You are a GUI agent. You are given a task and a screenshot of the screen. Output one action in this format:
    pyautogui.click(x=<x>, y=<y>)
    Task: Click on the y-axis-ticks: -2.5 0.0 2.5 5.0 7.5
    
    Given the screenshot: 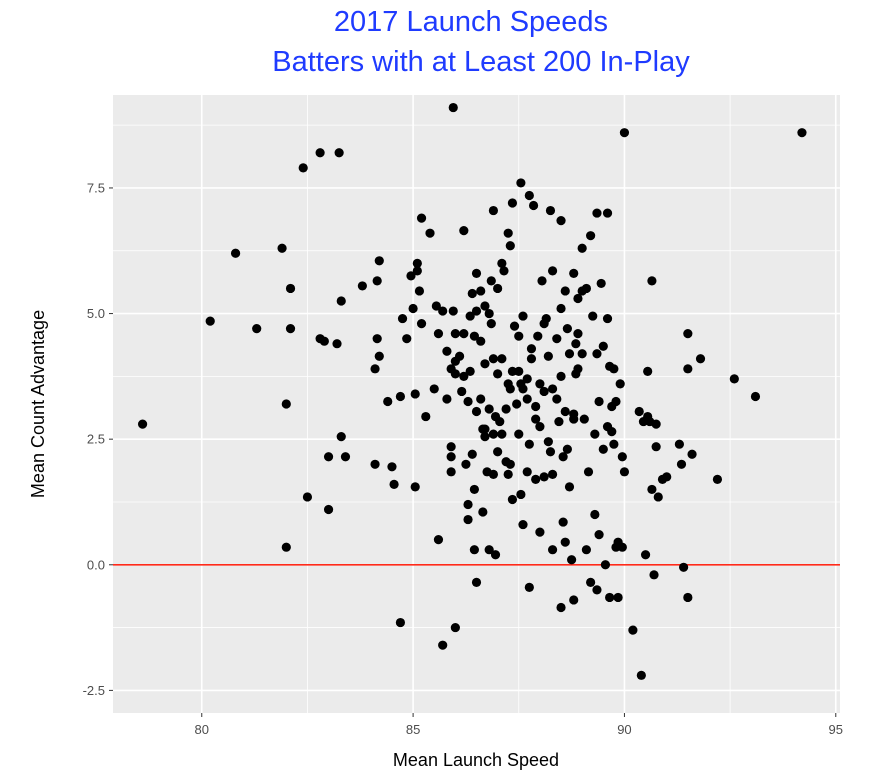 What is the action you would take?
    pyautogui.click(x=98, y=439)
    